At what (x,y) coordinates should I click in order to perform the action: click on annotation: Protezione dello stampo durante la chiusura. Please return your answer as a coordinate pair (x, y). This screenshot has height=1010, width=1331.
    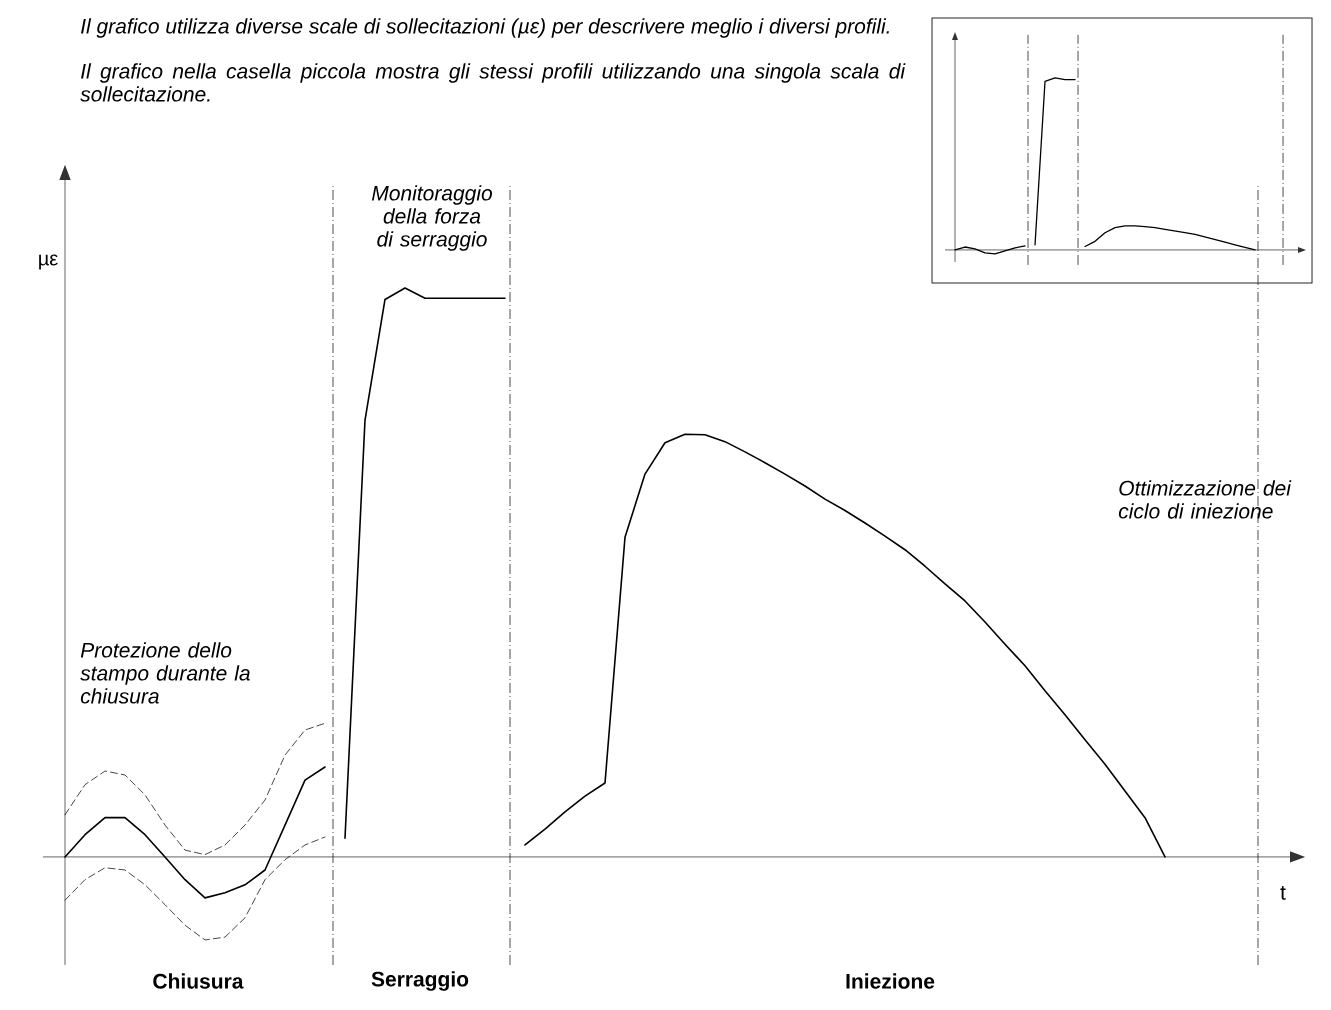
    Looking at the image, I should click on (165, 673).